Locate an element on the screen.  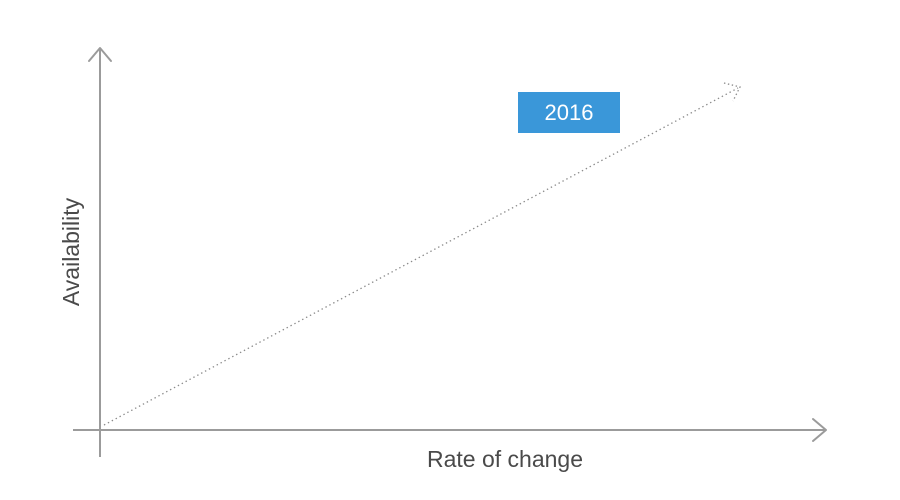
x-axis-arrowhead is located at coordinates (819, 430).